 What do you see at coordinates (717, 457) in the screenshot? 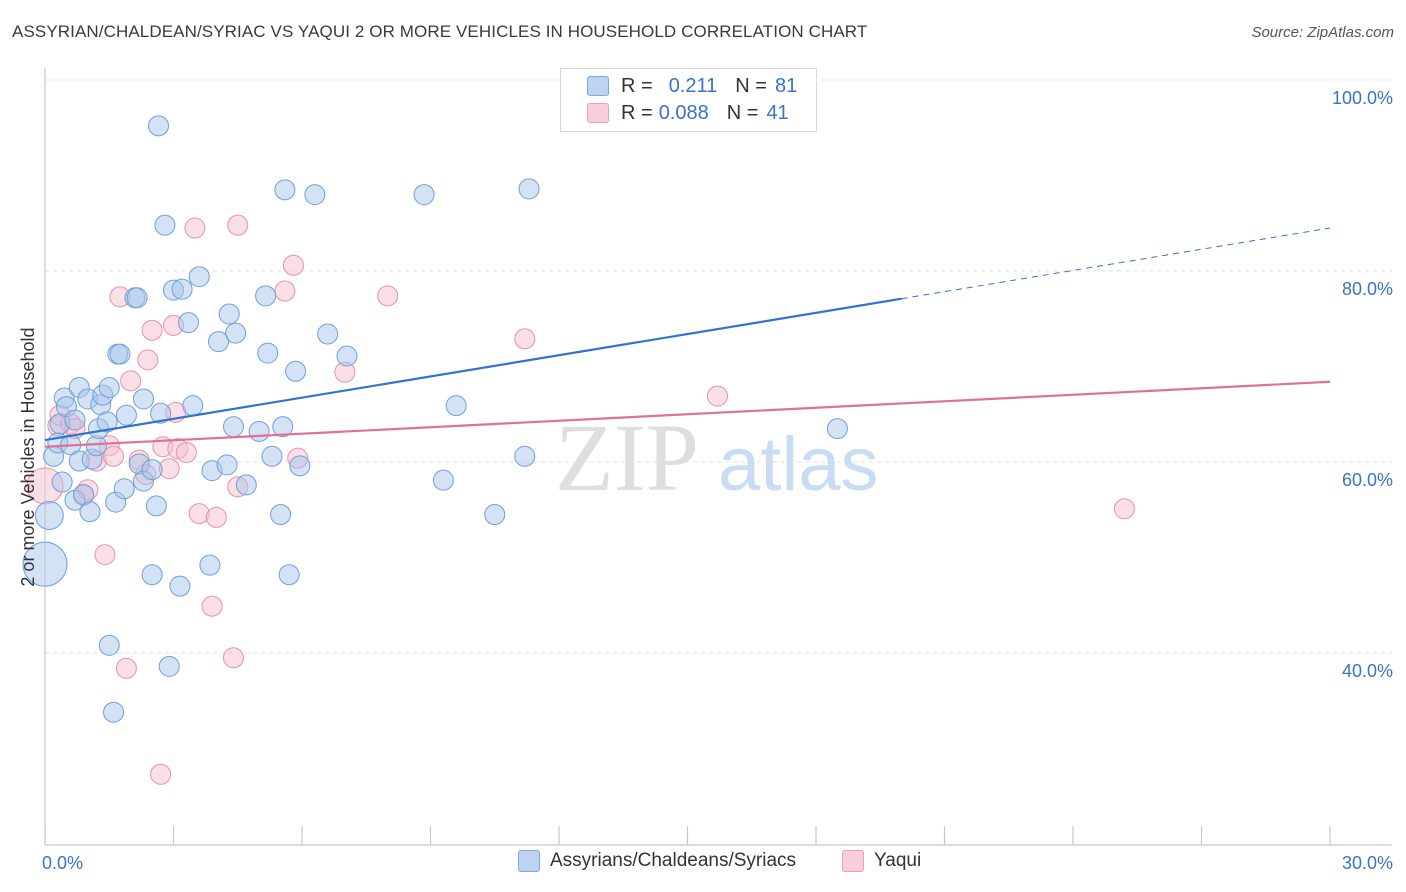
I see `watermark: ZIP atlas` at bounding box center [717, 457].